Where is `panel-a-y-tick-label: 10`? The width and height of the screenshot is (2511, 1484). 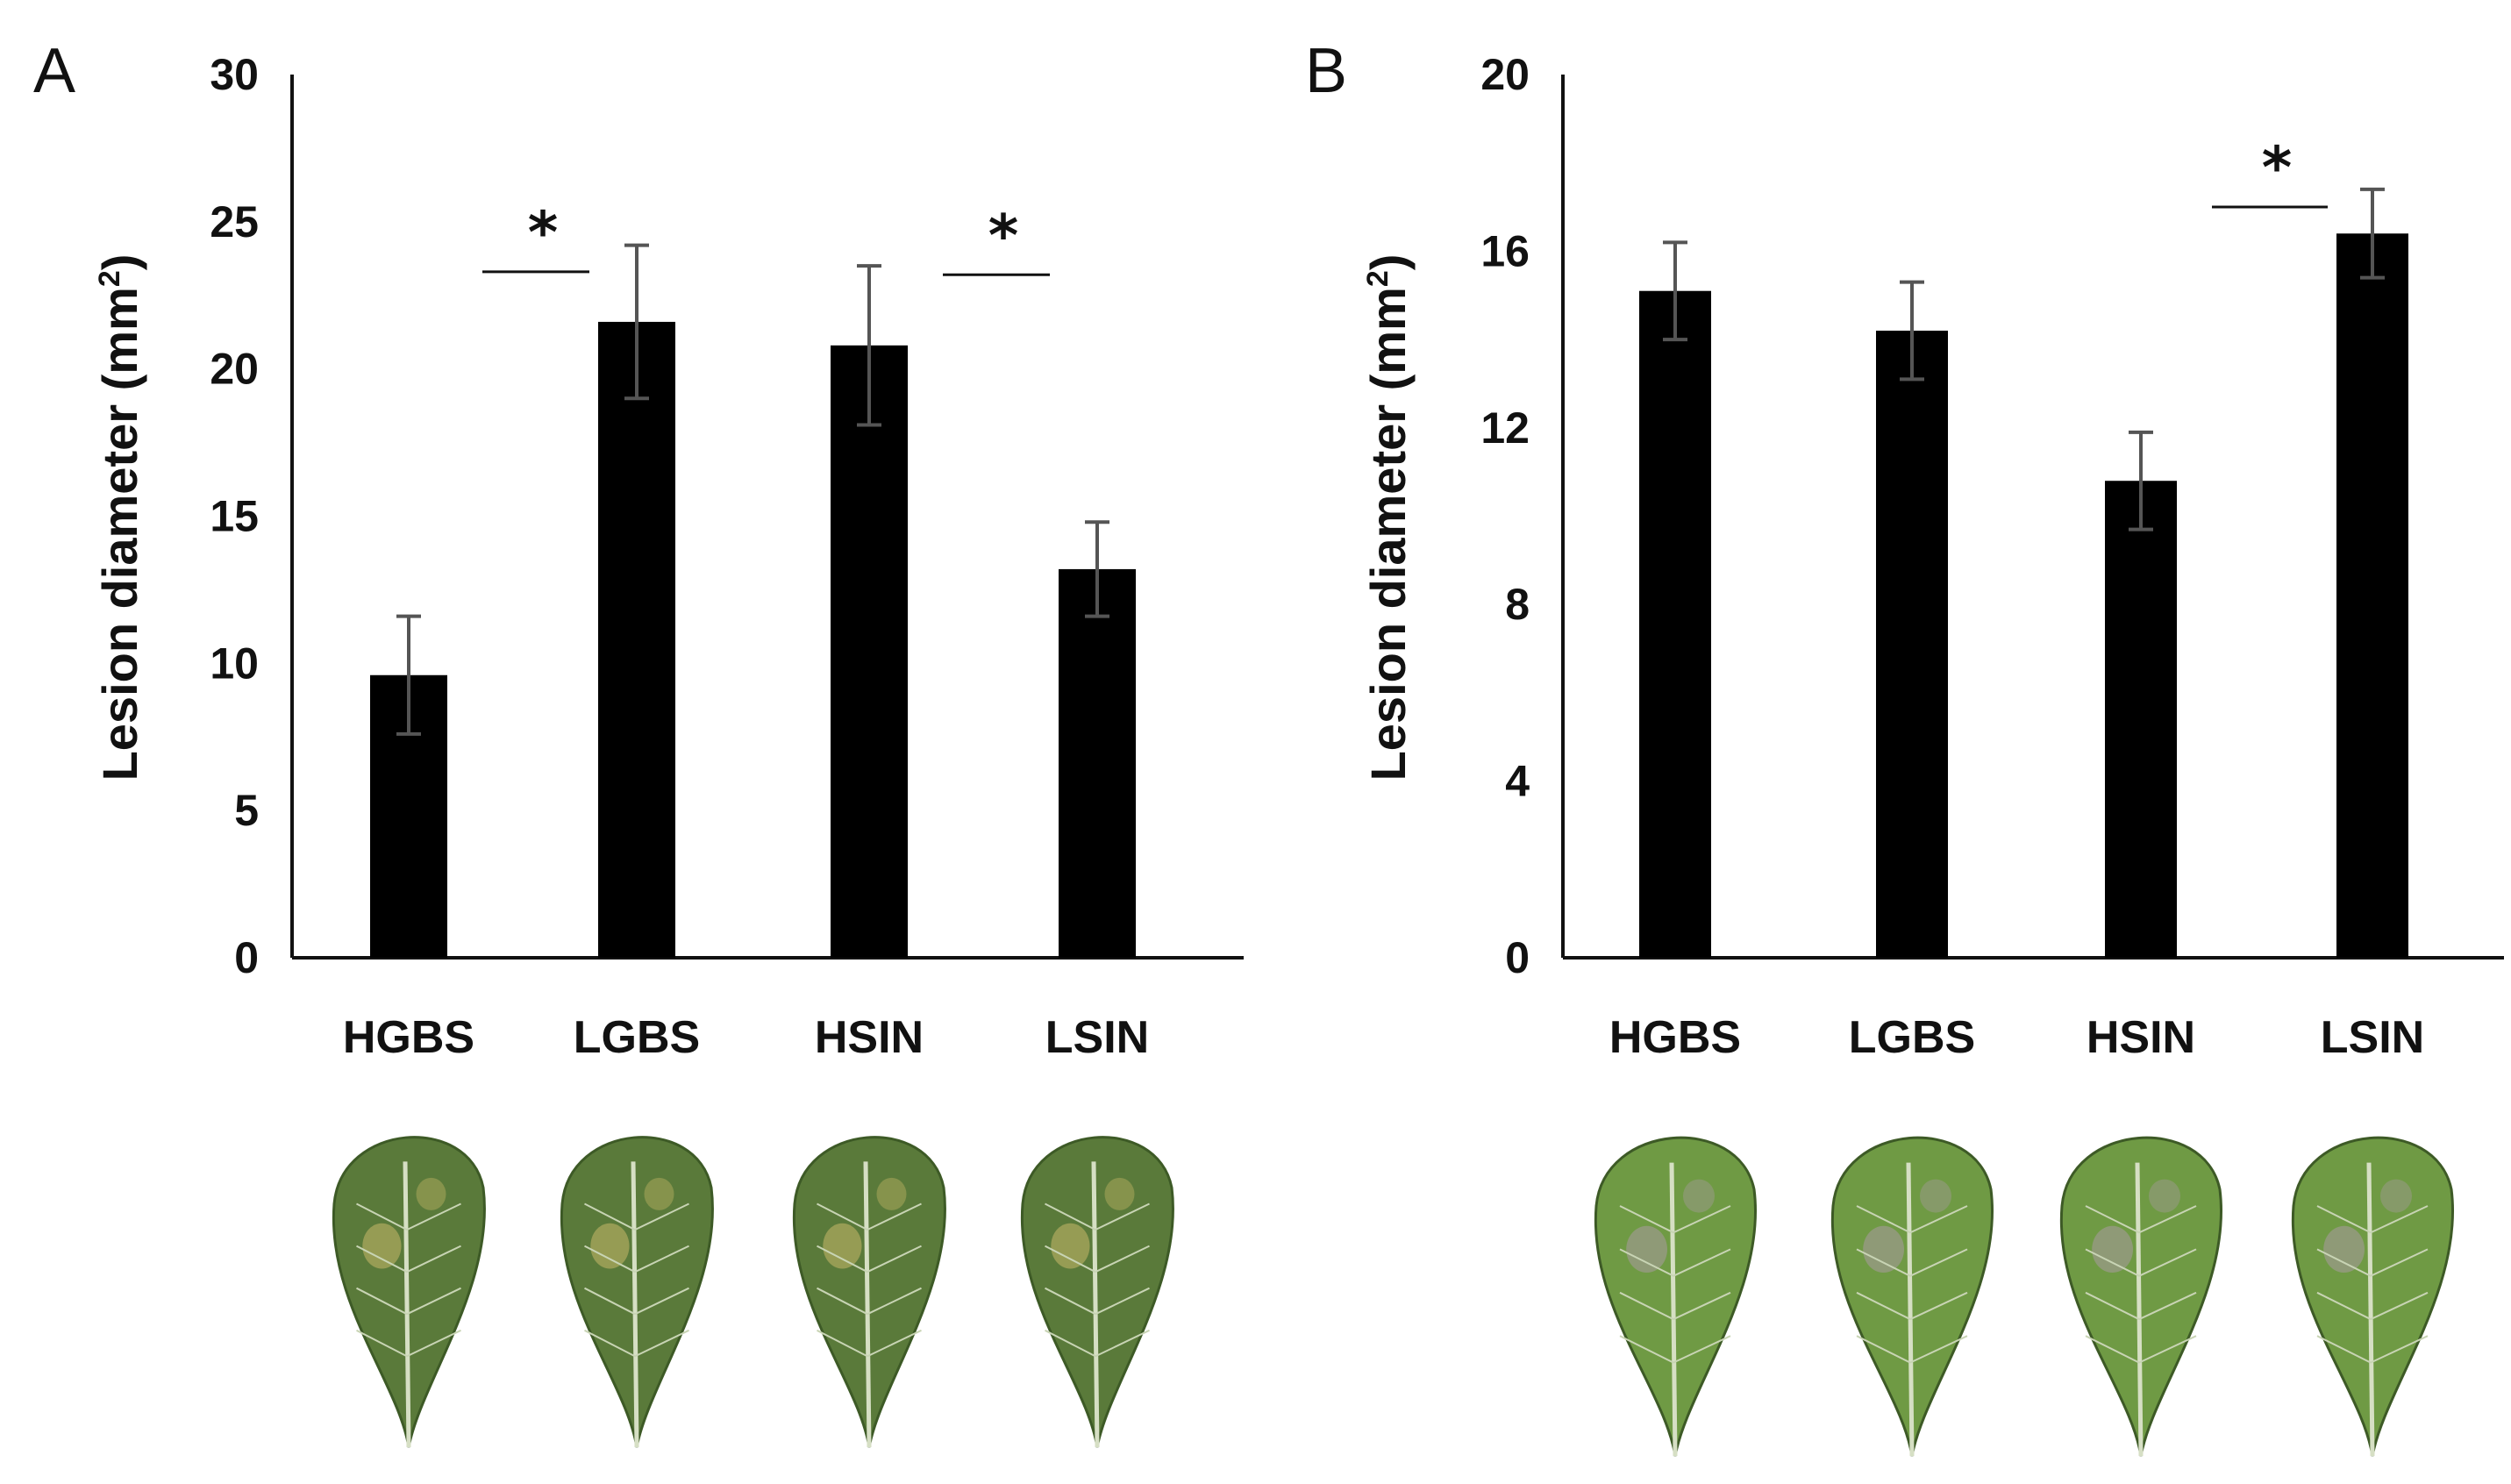
panel-a-y-tick-label: 10 is located at coordinates (234, 664).